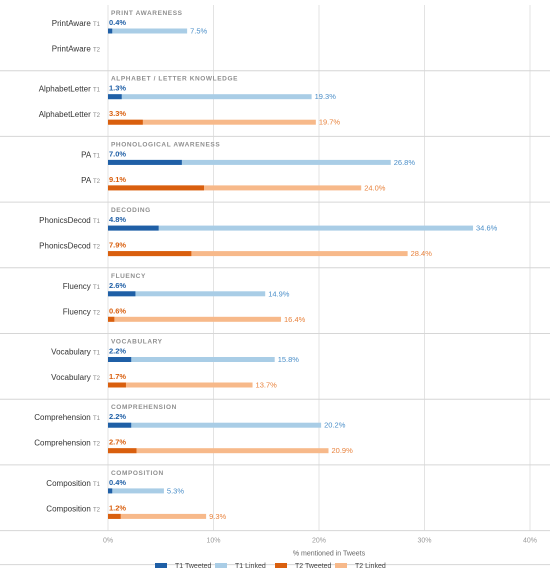 The width and height of the screenshot is (550, 576). I want to click on tweeted-value-label: 2.7%, so click(117, 442).